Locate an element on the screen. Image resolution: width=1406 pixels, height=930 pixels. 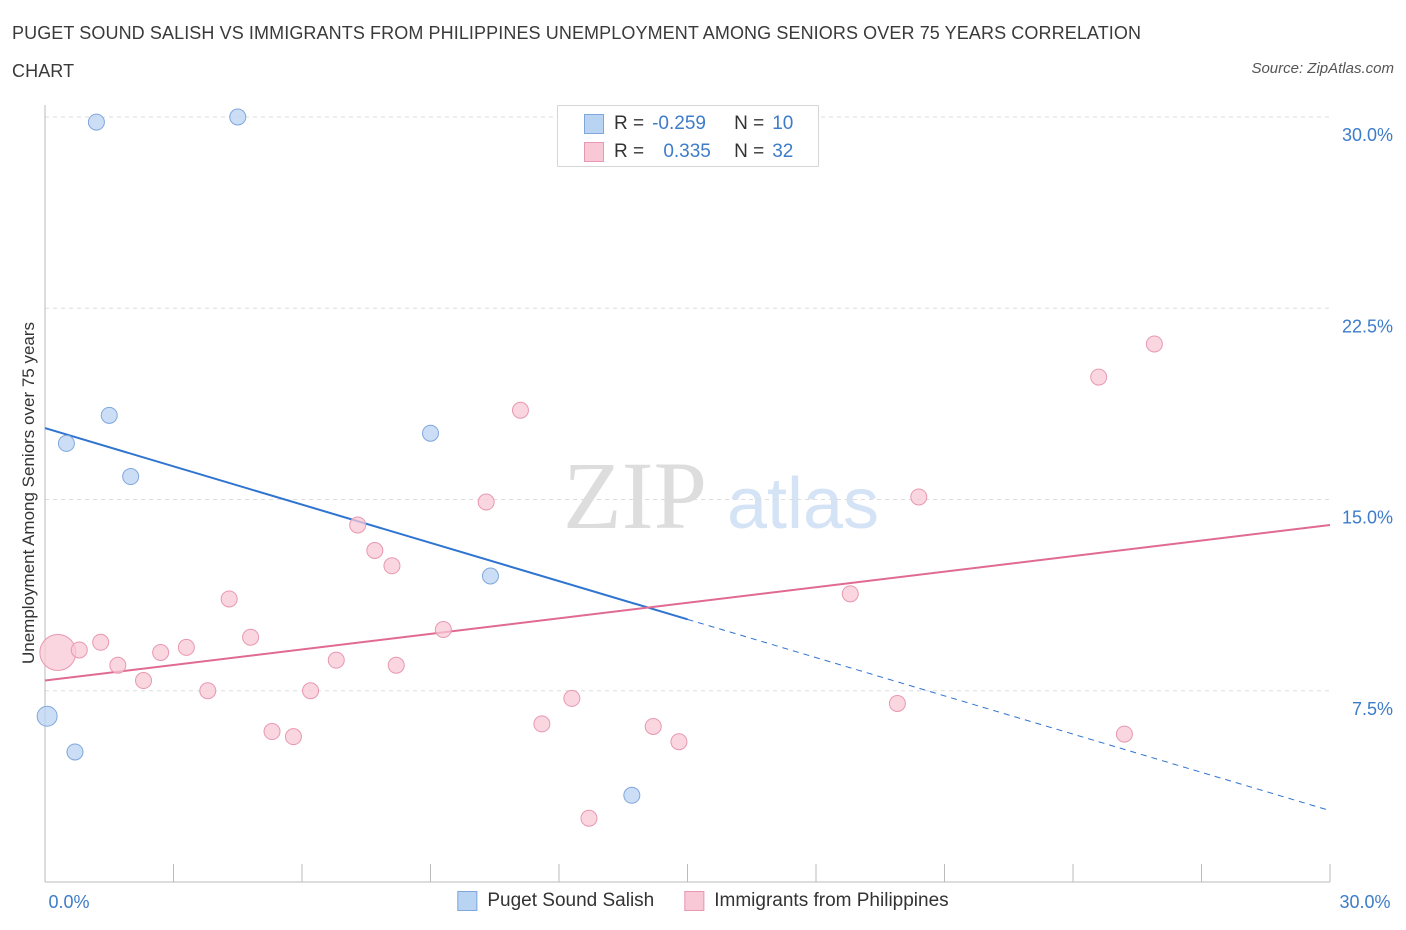
stats-row-pink: R = 0.335 N = 32 is located at coordinates (688, 152).